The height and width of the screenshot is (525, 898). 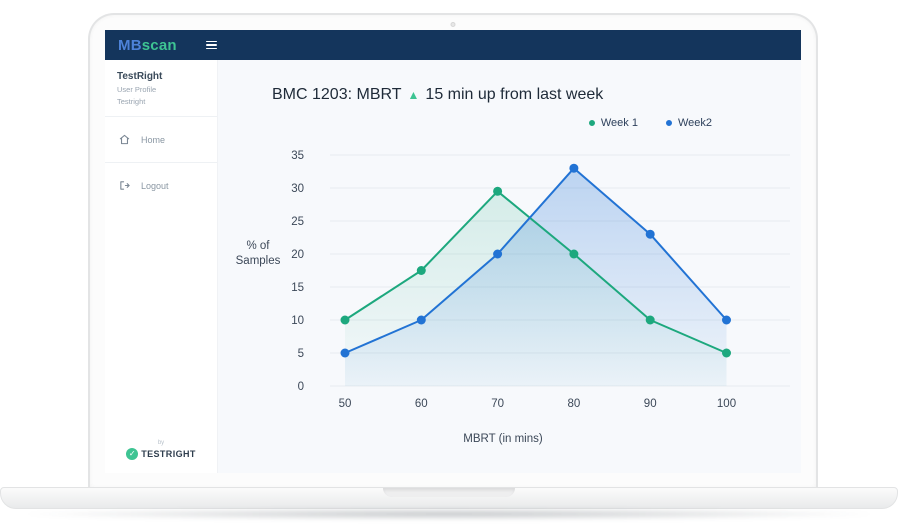 What do you see at coordinates (297, 321) in the screenshot?
I see `y-tick-label: 10` at bounding box center [297, 321].